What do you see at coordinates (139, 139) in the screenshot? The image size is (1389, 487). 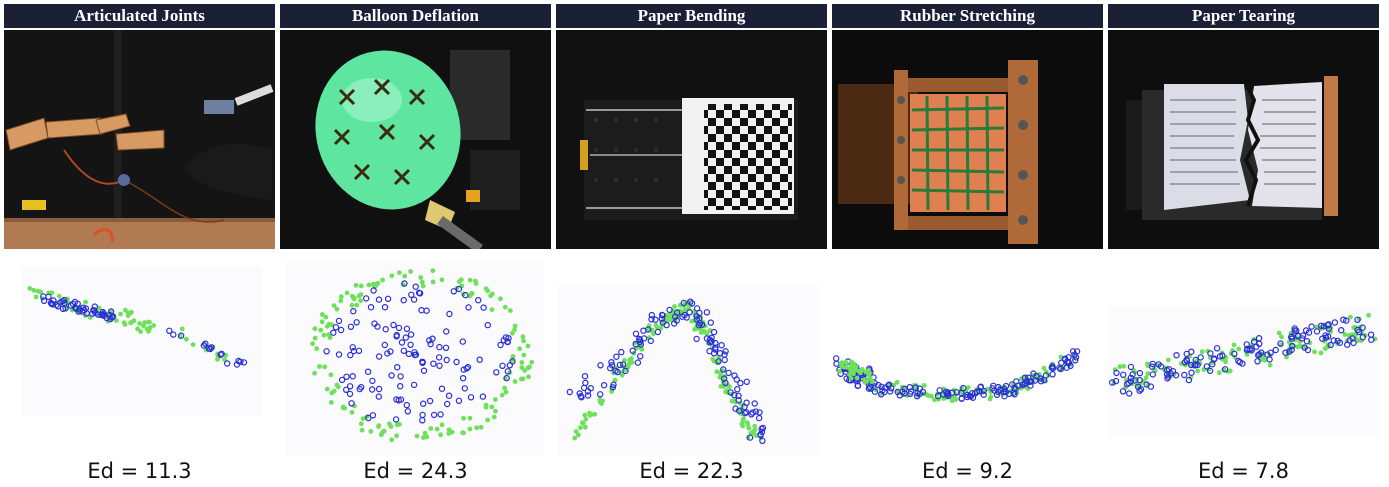 I see `articulated-joints-photo` at bounding box center [139, 139].